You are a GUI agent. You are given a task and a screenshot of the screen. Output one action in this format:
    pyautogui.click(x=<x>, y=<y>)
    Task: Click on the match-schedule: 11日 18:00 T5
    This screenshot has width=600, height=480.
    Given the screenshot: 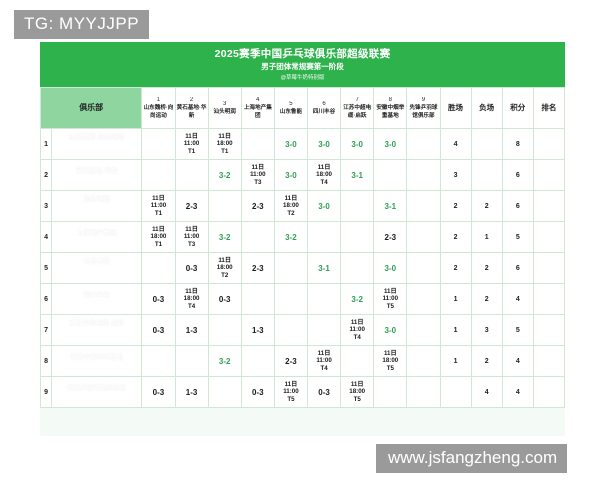 What is the action you would take?
    pyautogui.click(x=390, y=360)
    